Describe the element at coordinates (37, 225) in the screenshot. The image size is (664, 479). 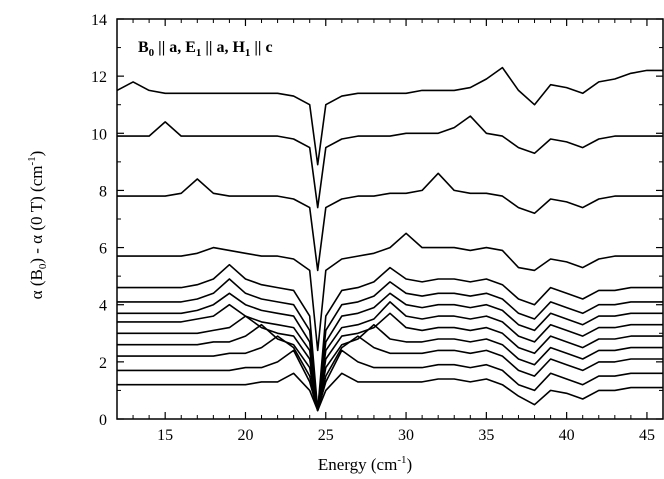
I see `y-axis-title: α (B0) - α (0 T) (cm-1)` at that location.